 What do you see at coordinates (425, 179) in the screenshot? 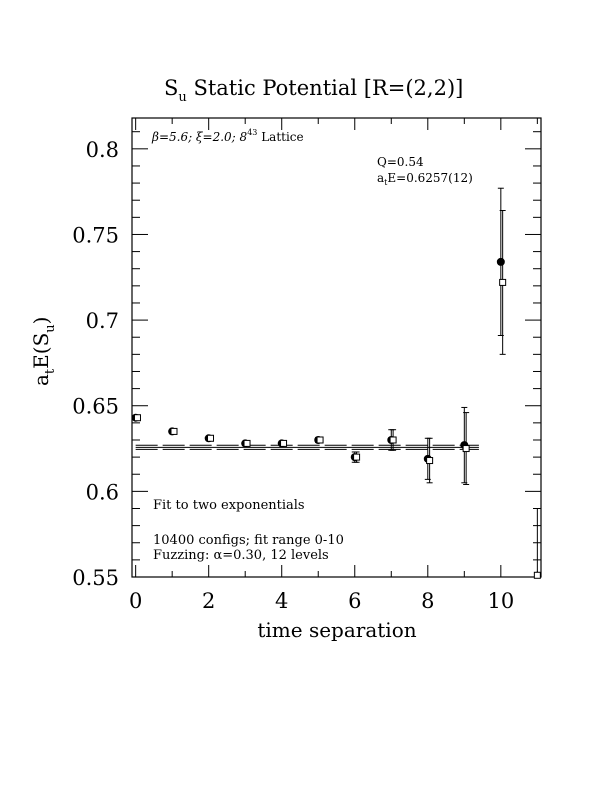
I see `fit-result-annotation: atE=0.6257(12)` at bounding box center [425, 179].